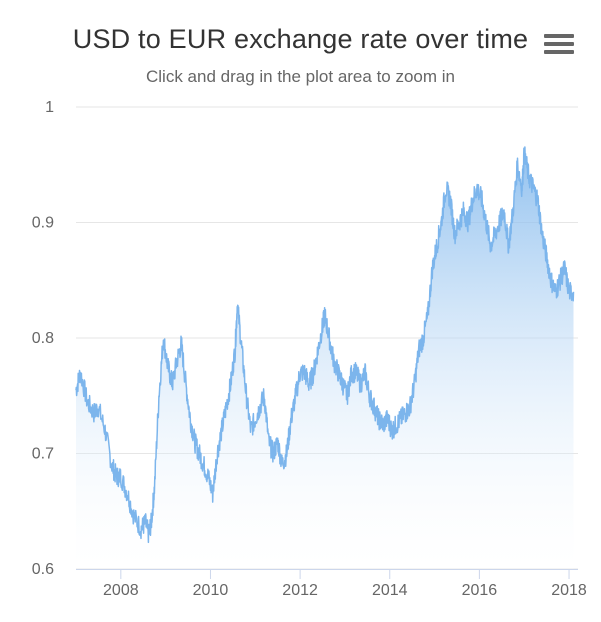 This screenshot has height=622, width=601. Describe the element at coordinates (49, 107) in the screenshot. I see `y-tick-label: 1` at that location.